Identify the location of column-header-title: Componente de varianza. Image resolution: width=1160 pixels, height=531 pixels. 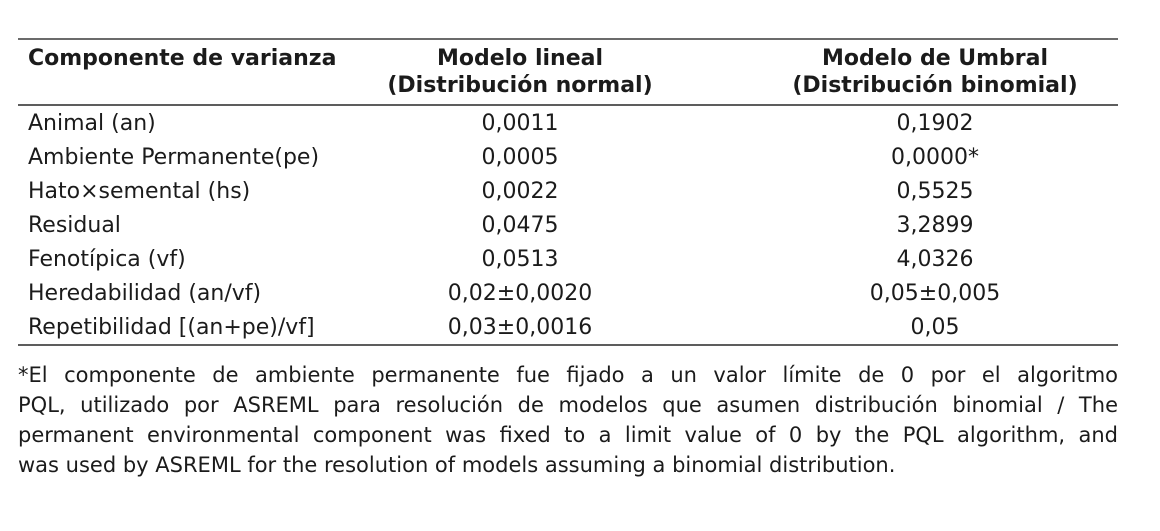
(182, 58).